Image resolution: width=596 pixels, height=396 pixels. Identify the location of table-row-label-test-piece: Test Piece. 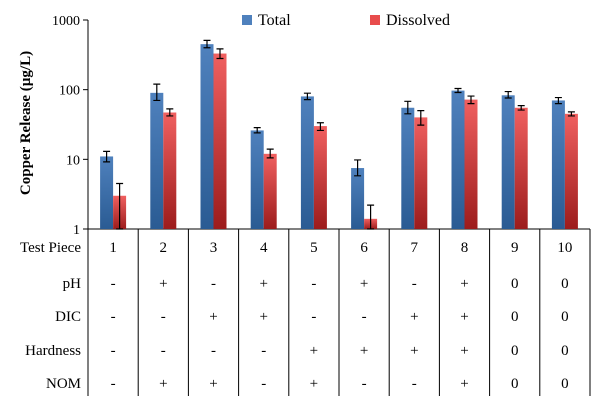
(50, 248).